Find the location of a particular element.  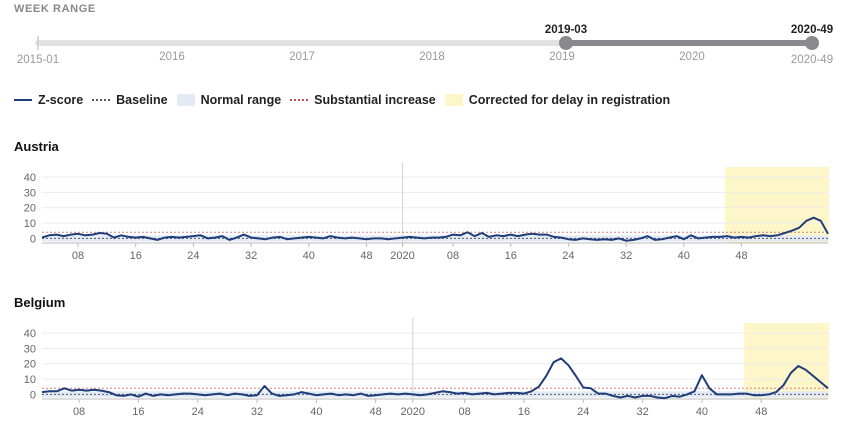

slider-year-tick: 2019 is located at coordinates (562, 57).